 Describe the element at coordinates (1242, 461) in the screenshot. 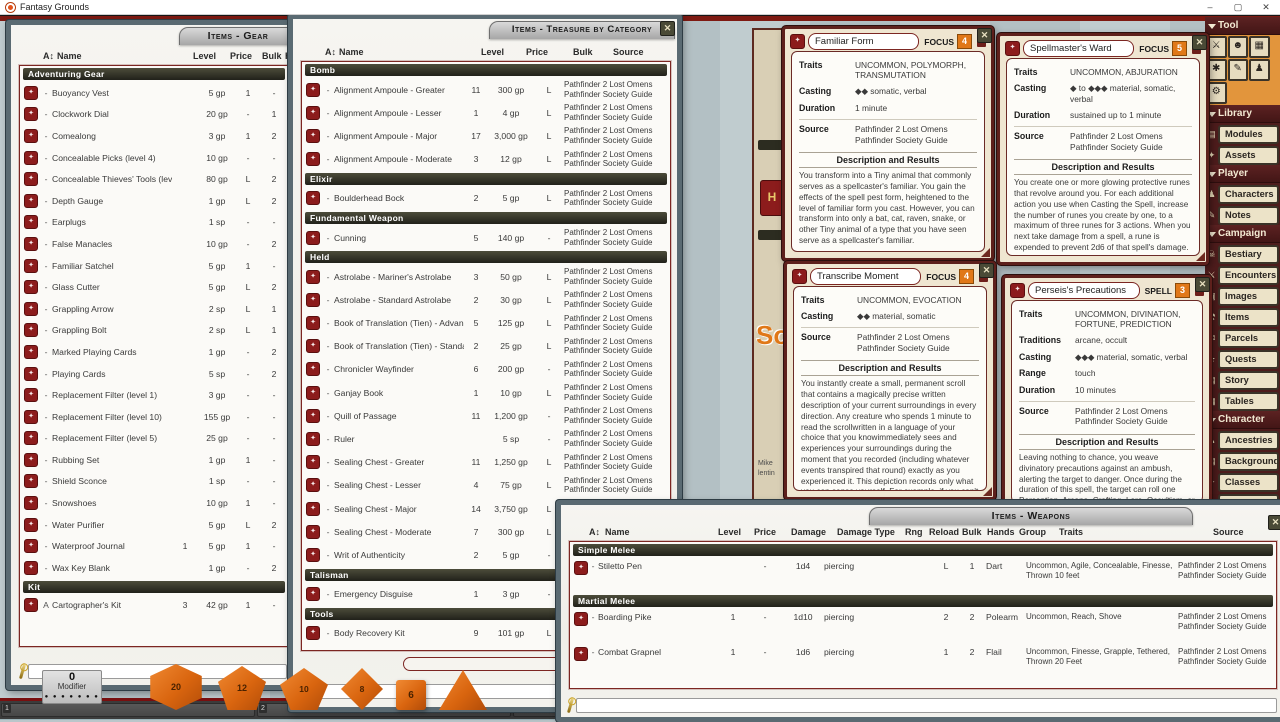

I see `sidebar-item-backgrounds: ▤Backgrounds` at that location.